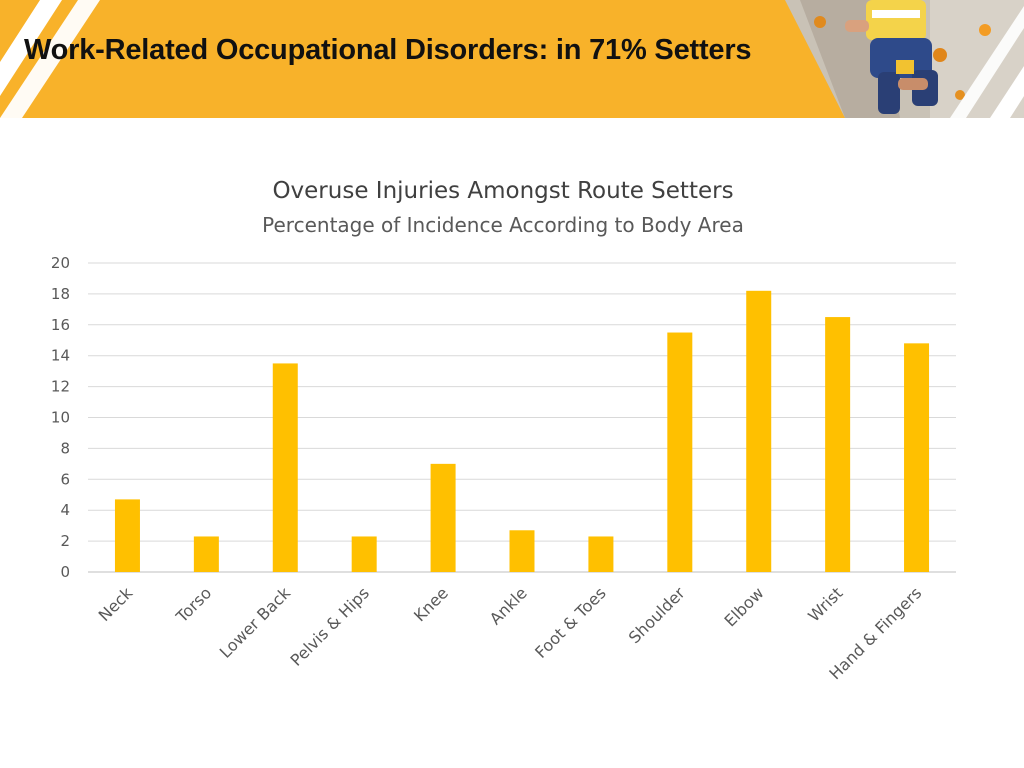  I want to click on y-tick-label: 14, so click(60, 356).